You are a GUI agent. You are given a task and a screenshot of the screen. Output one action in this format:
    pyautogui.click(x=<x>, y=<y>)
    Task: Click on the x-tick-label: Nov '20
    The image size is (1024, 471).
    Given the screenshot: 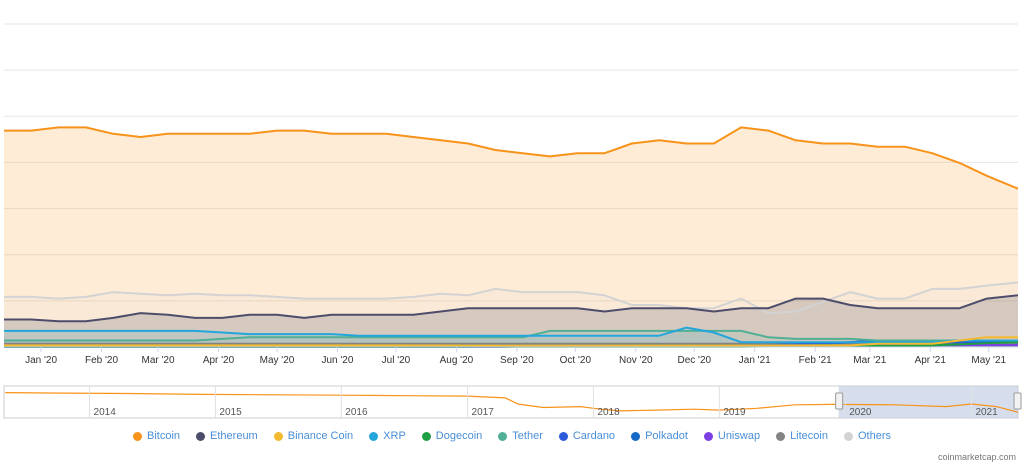 What is the action you would take?
    pyautogui.click(x=636, y=360)
    